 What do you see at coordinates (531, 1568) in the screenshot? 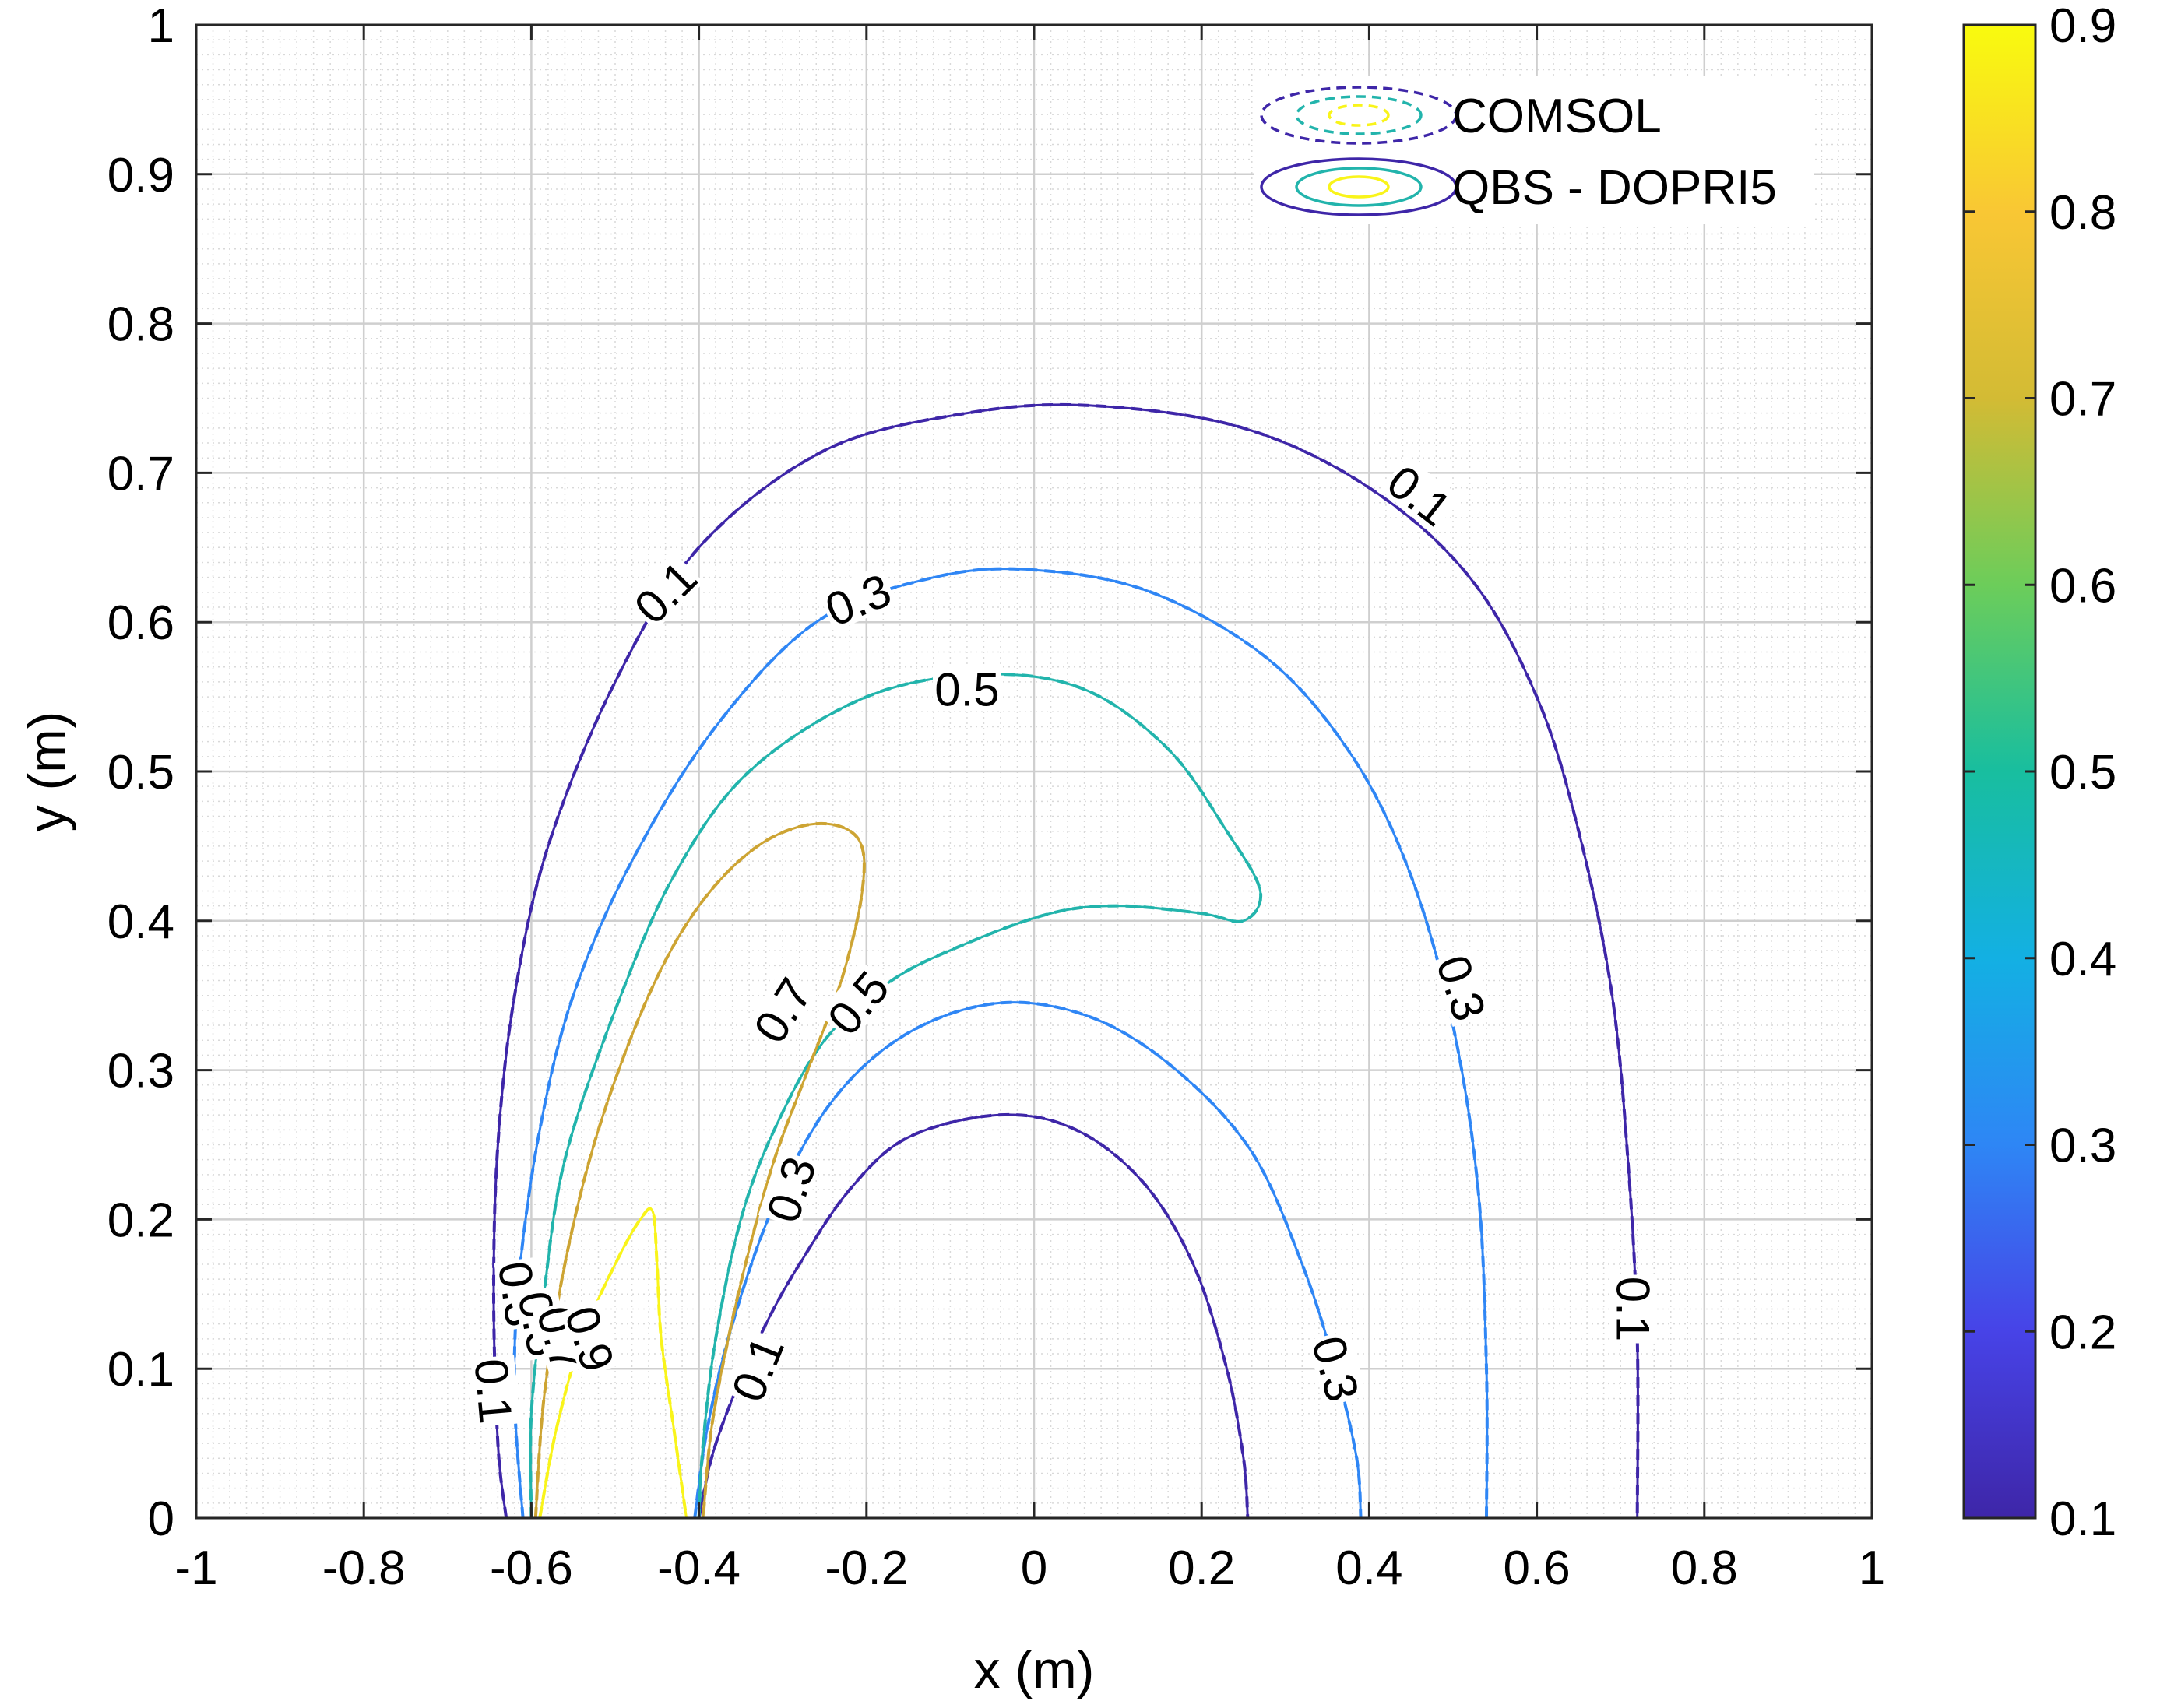
I see `x-tick-label: -0.6` at bounding box center [531, 1568].